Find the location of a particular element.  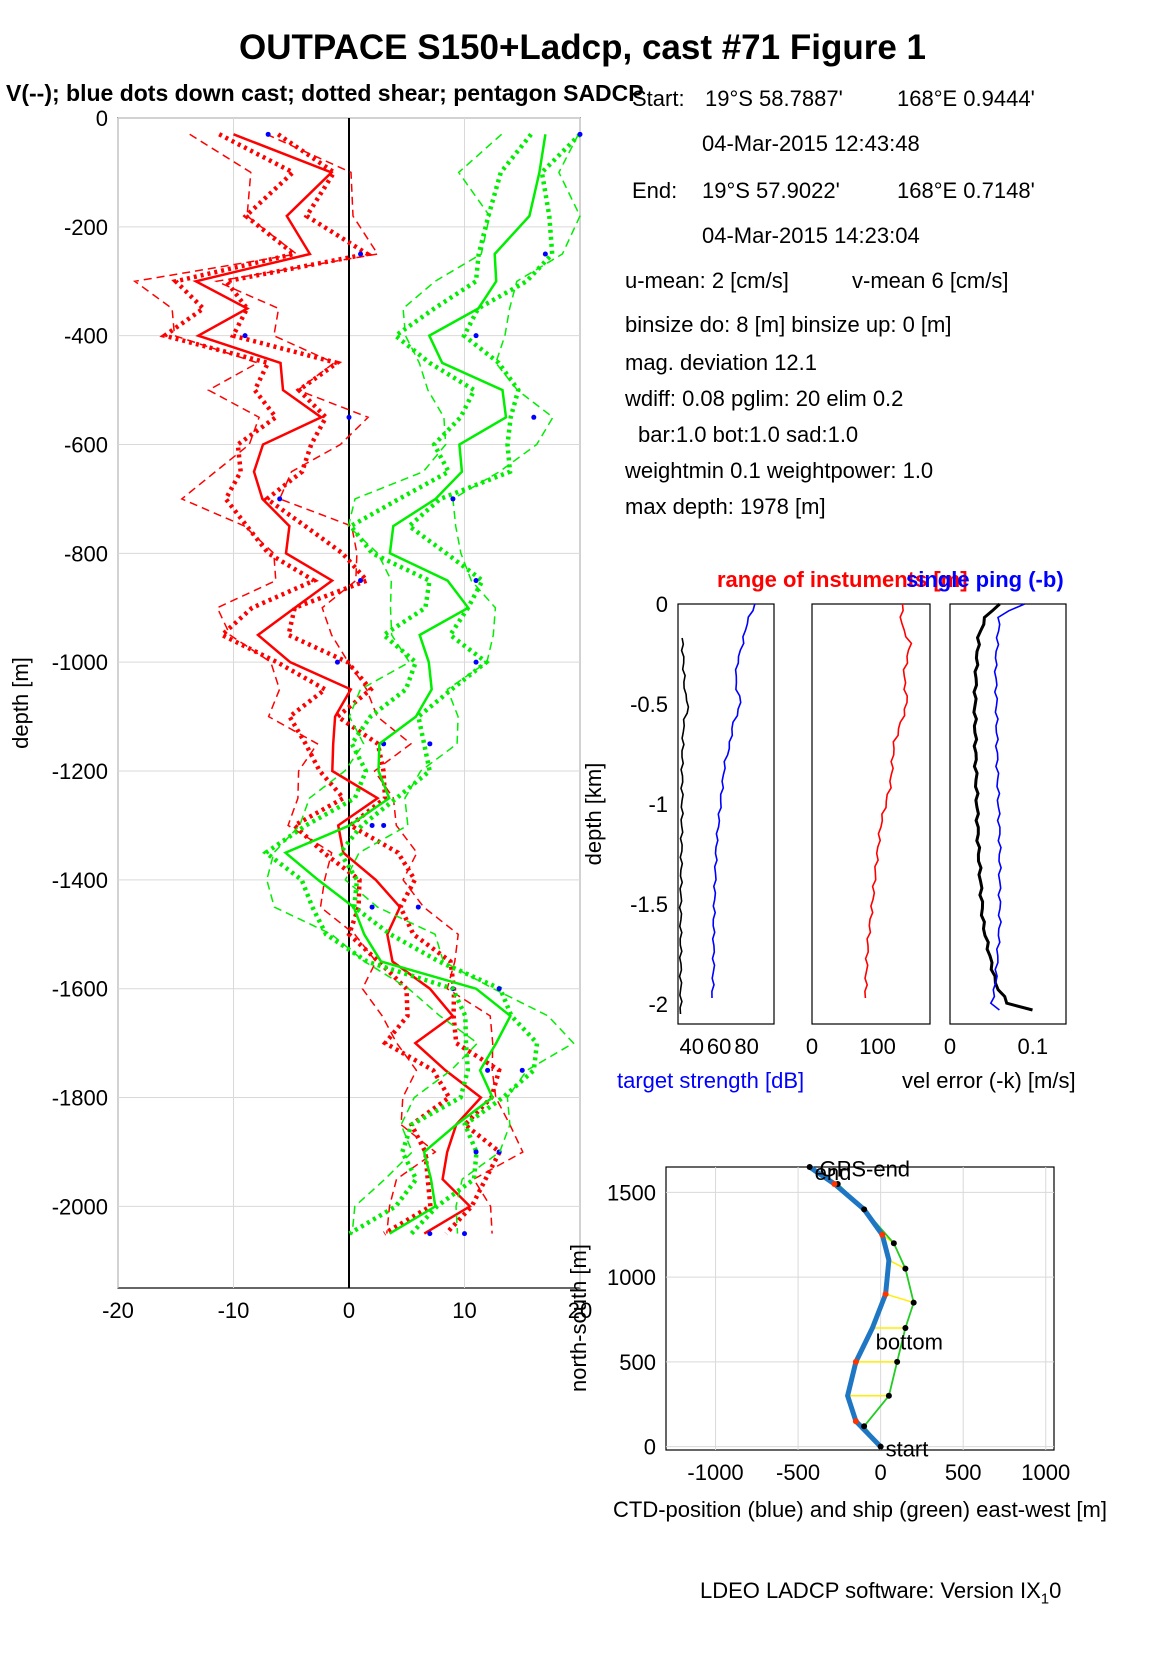

start-label: Start: is located at coordinates (658, 98).